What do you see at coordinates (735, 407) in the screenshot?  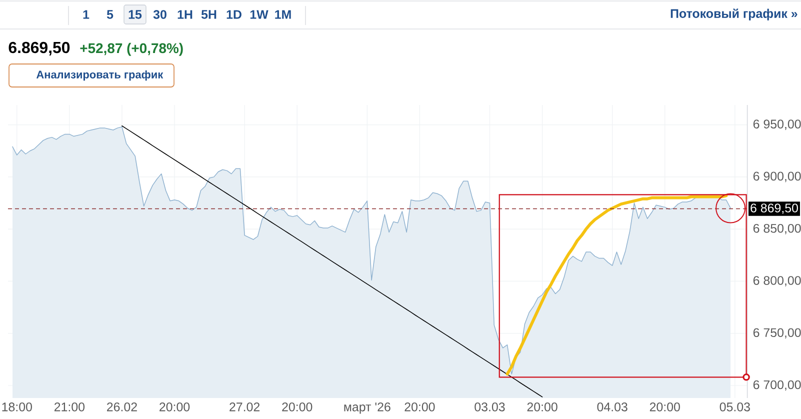 I see `x-tick-label: 05.03` at bounding box center [735, 407].